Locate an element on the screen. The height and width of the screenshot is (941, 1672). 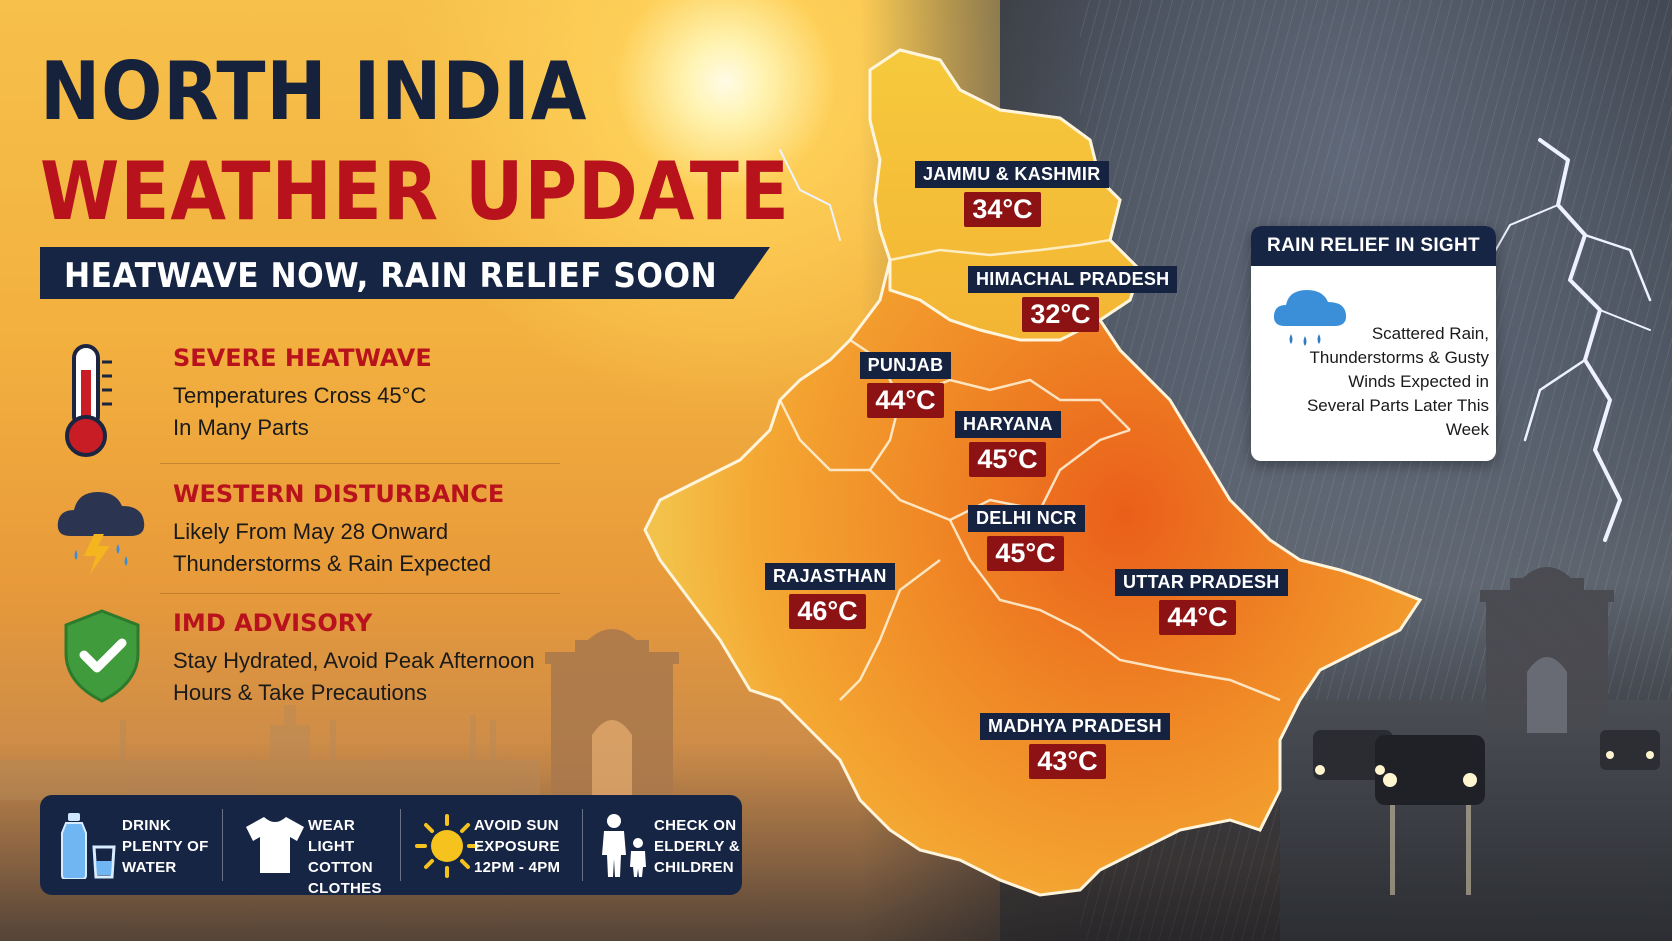
state-label-madhya-pradesh: MADHYA PRADESH 43°C is located at coordinates (1075, 746).